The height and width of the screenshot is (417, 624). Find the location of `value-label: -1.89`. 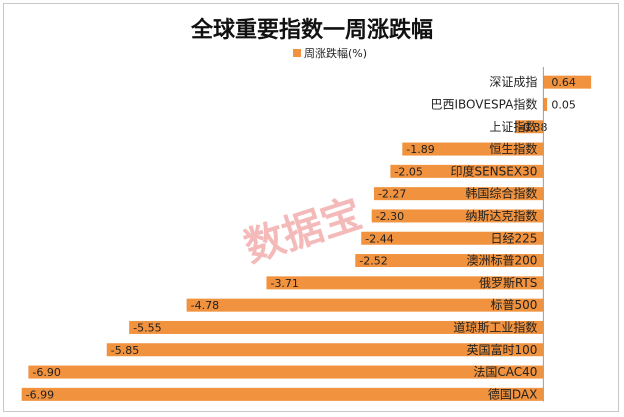

value-label: -1.89 is located at coordinates (420, 149).